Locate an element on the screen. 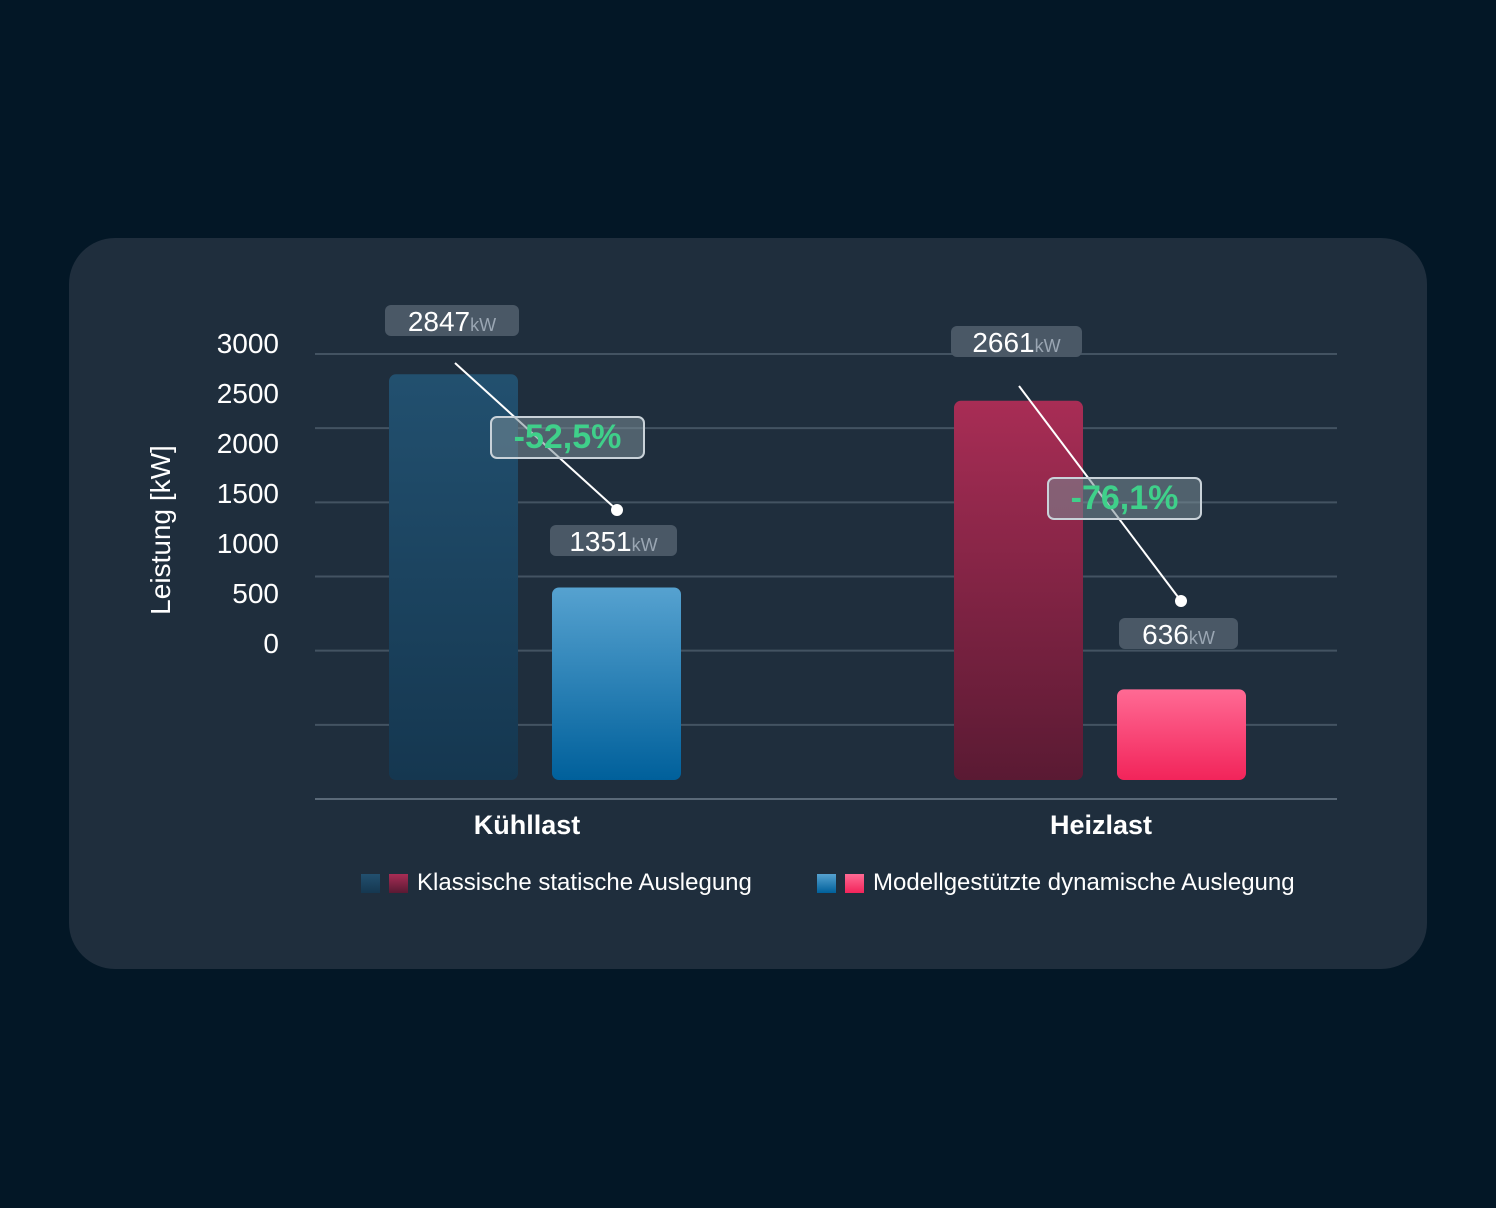 This screenshot has height=1208, width=1496. change-percent: -52,5% is located at coordinates (568, 437).